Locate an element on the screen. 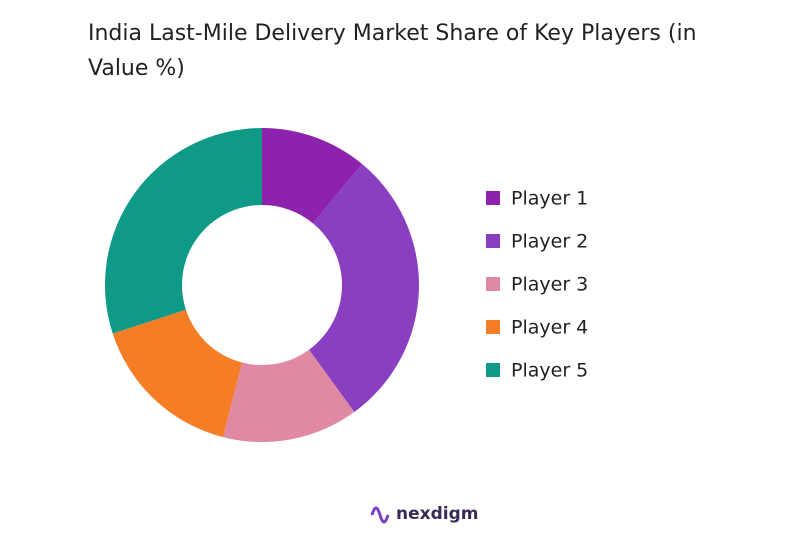 The height and width of the screenshot is (537, 805). legend-label: Player 4 is located at coordinates (549, 328).